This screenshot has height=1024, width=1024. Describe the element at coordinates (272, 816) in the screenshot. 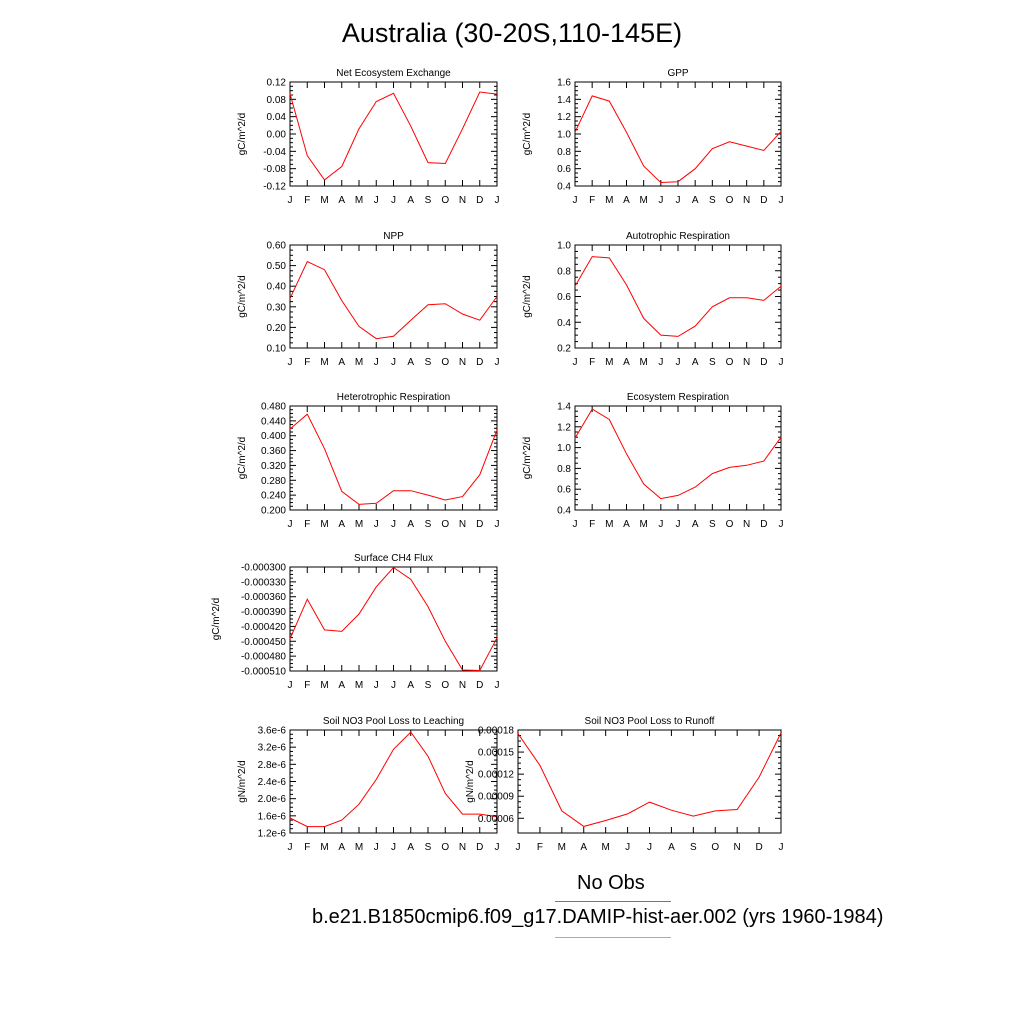

I see `y-tick-label: 1.6e-6` at that location.